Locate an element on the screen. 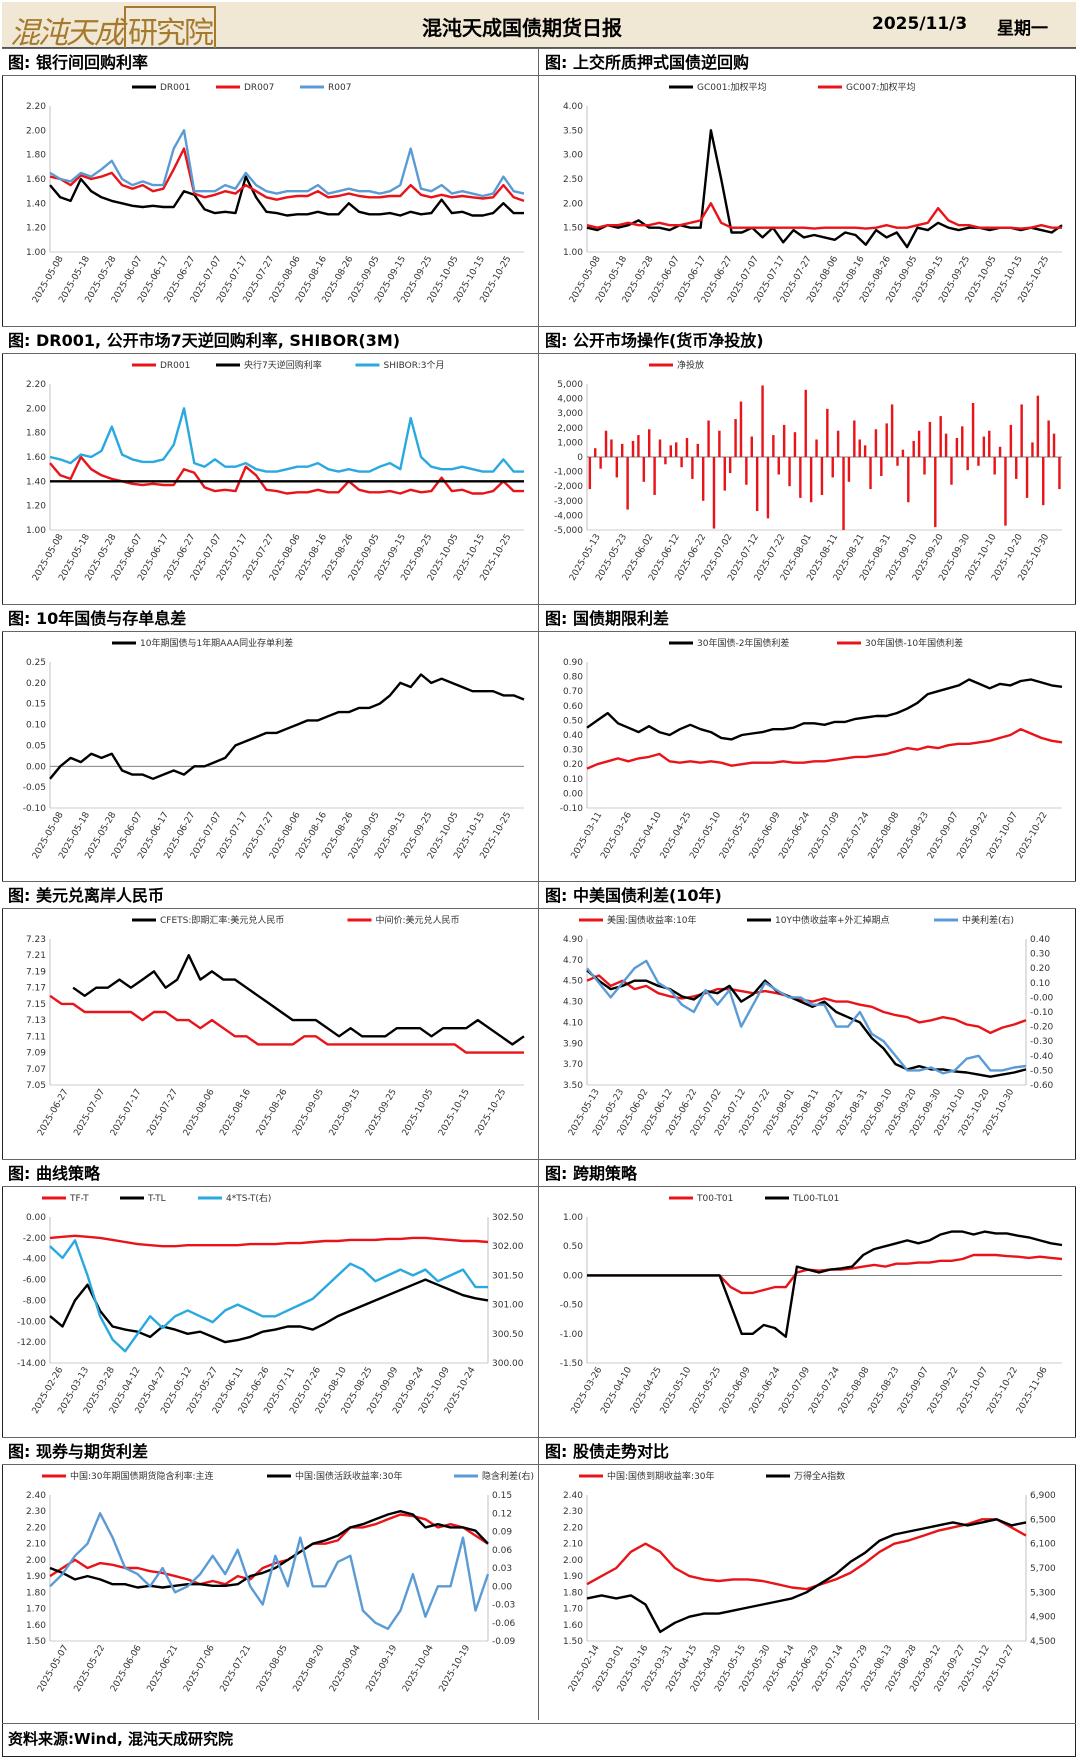  x-tick-label: 2025-09-25 is located at coordinates (381, 1113).